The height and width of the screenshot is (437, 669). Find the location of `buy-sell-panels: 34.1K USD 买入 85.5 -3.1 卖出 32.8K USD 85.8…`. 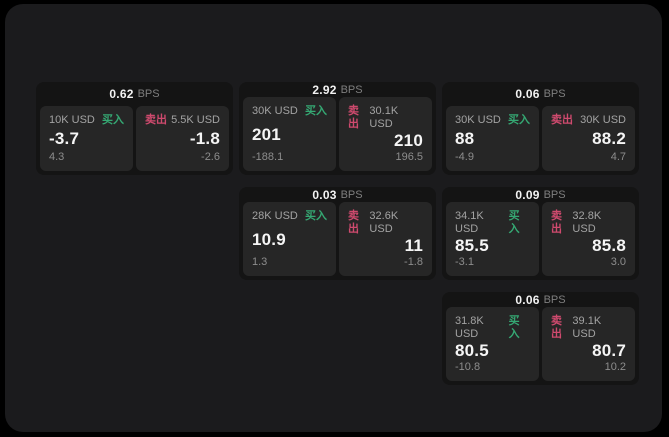

buy-sell-panels: 34.1K USD 买入 85.5 -3.1 卖出 32.8K USD 85.8… is located at coordinates (540, 239).